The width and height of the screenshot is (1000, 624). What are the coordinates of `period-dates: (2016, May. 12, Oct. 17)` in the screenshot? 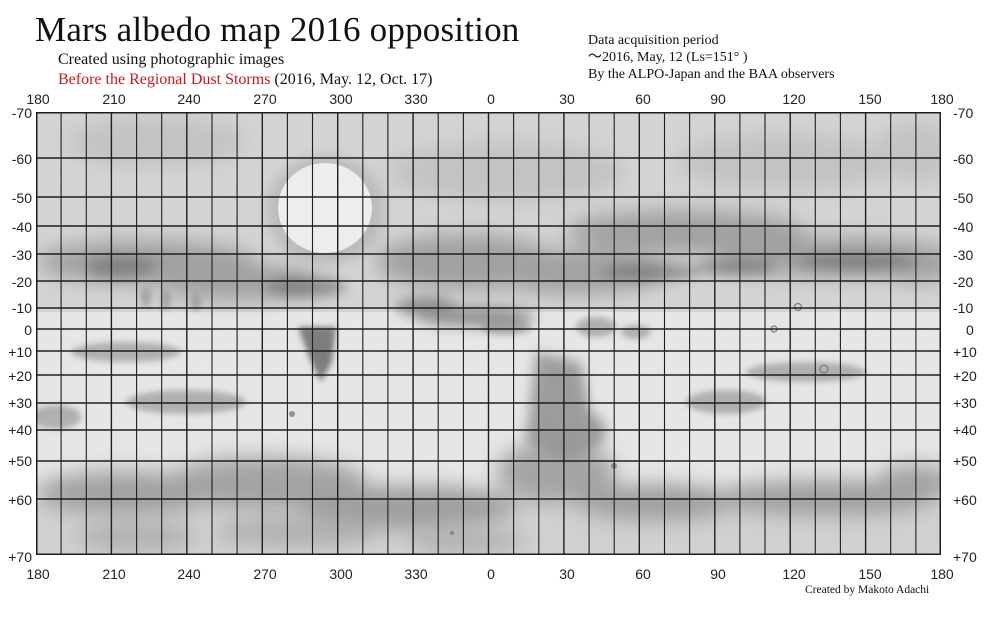 It's located at (351, 79).